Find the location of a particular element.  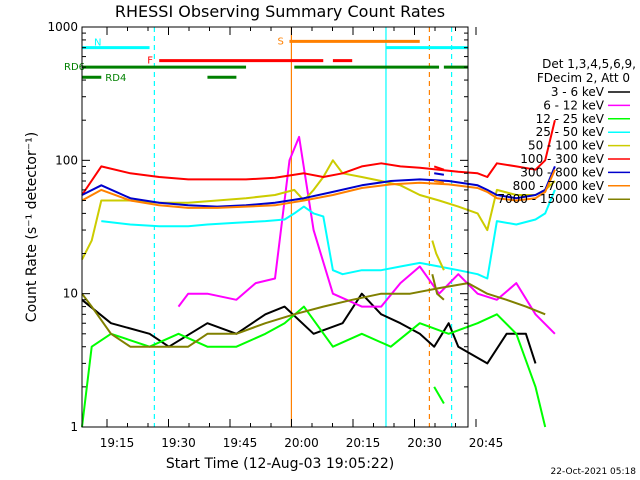

legend-label: 50 - 100 keV is located at coordinates (566, 146).